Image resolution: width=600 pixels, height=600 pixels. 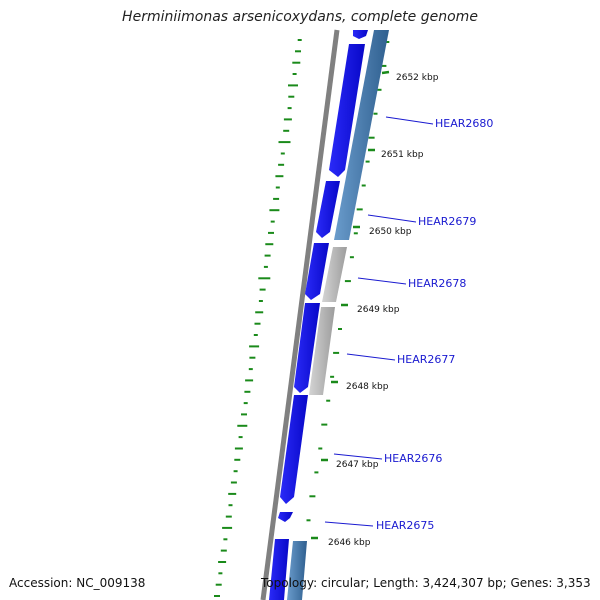 What do you see at coordinates (77, 583) in the screenshot?
I see `accession-text: Accession: NC_009138` at bounding box center [77, 583].